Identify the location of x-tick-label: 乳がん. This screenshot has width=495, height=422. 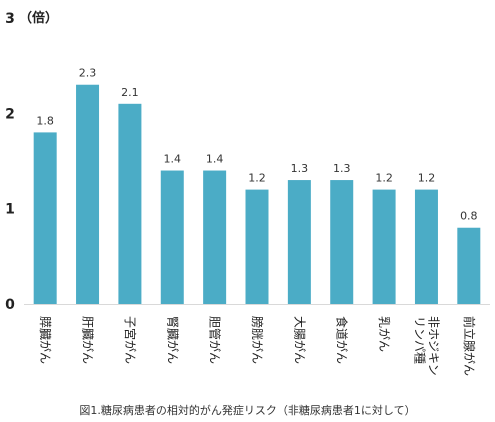
(384, 334).